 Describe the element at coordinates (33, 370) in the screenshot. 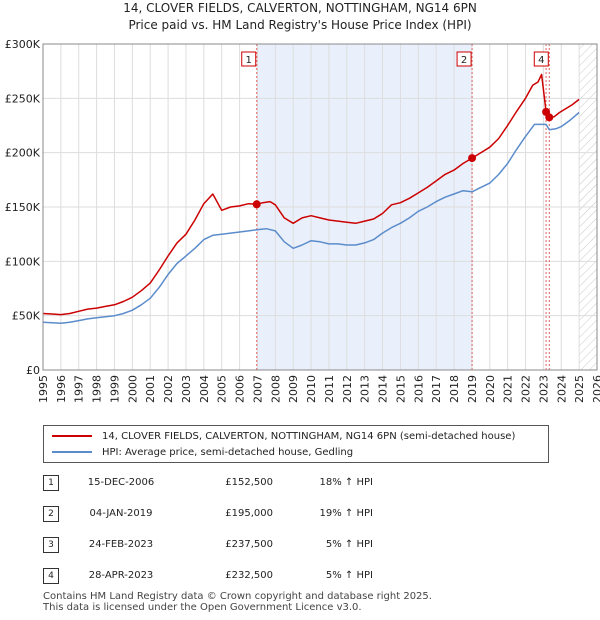

I see `y-tick-label: £0` at that location.